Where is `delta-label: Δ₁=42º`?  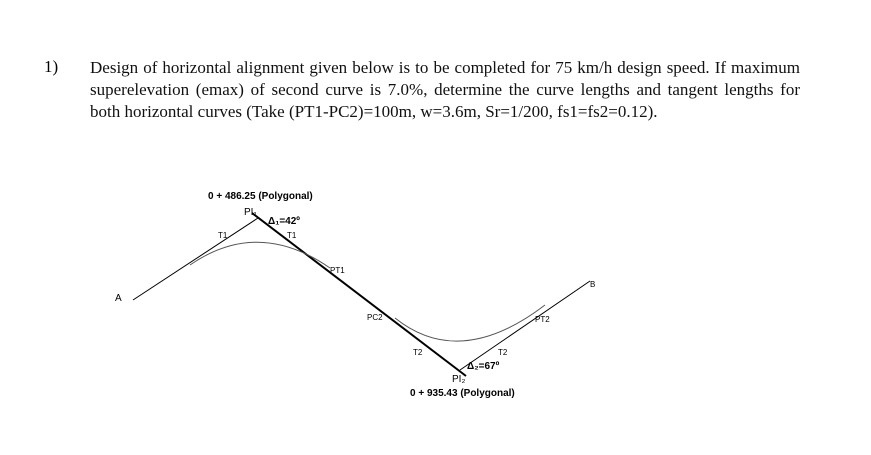
delta-label: Δ₁=42º is located at coordinates (284, 221).